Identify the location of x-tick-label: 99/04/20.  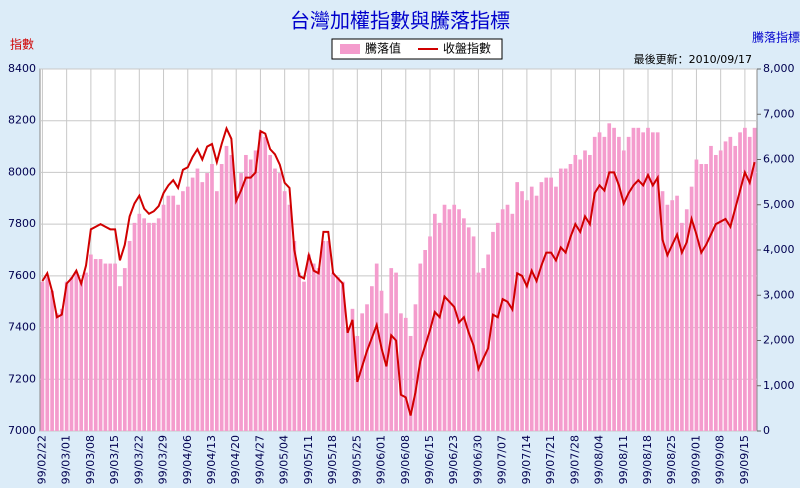
(235, 459).